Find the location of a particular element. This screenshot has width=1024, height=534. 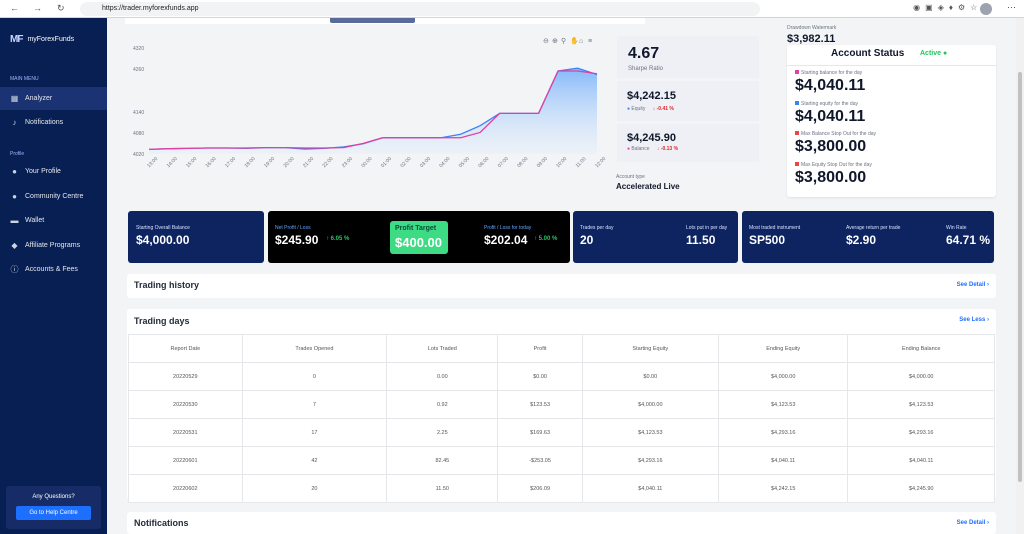

table-cell: 0 is located at coordinates (314, 376).